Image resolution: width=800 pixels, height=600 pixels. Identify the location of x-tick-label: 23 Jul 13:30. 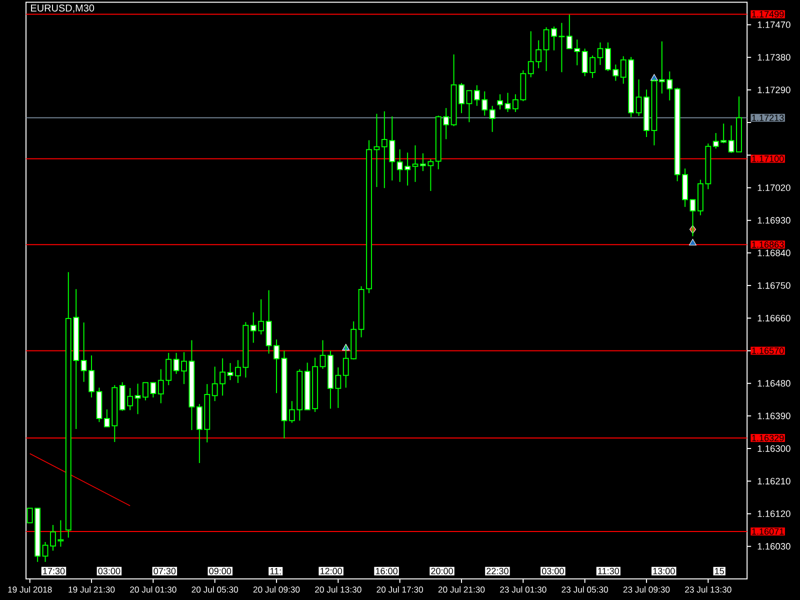
(708, 589).